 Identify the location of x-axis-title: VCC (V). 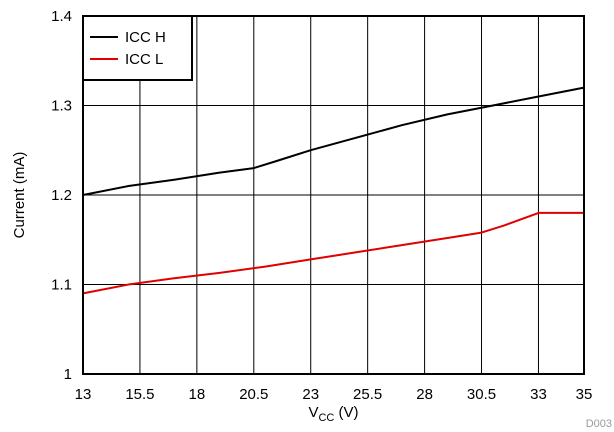
(333, 414).